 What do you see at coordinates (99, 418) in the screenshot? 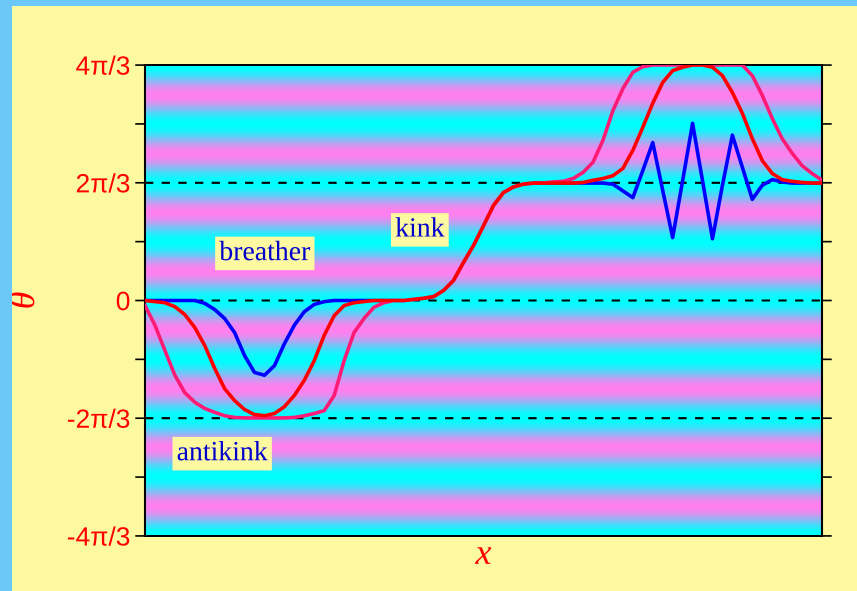
I see `y-tick-label: -2π/3` at bounding box center [99, 418].